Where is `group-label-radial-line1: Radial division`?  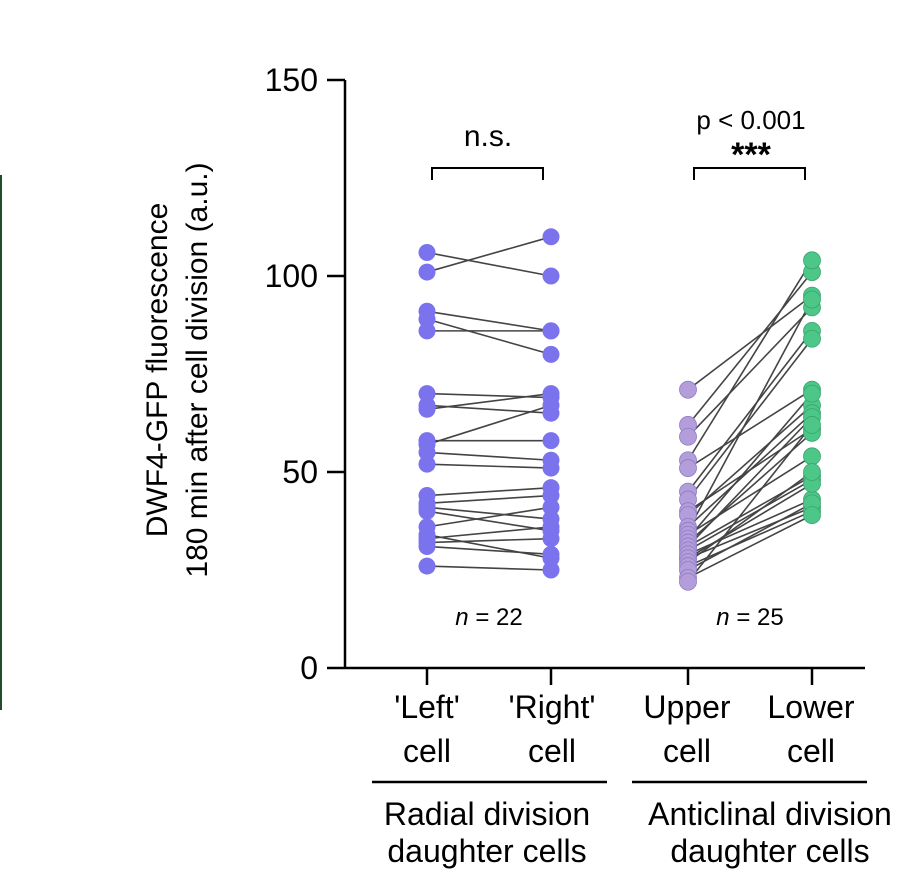
group-label-radial-line1: Radial division is located at coordinates (487, 814).